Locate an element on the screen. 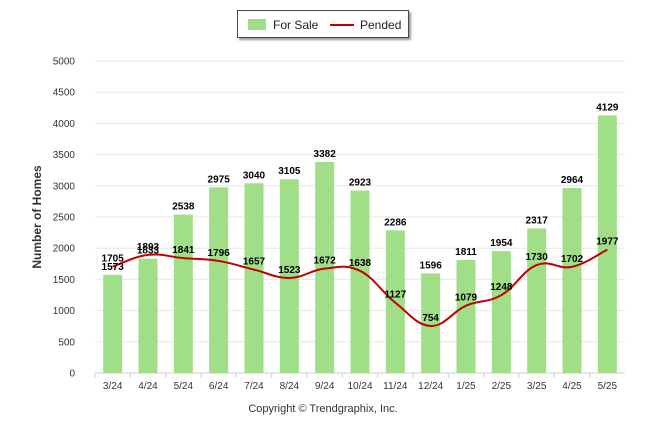 The width and height of the screenshot is (646, 434). bar-data-label: 1954 is located at coordinates (501, 243).